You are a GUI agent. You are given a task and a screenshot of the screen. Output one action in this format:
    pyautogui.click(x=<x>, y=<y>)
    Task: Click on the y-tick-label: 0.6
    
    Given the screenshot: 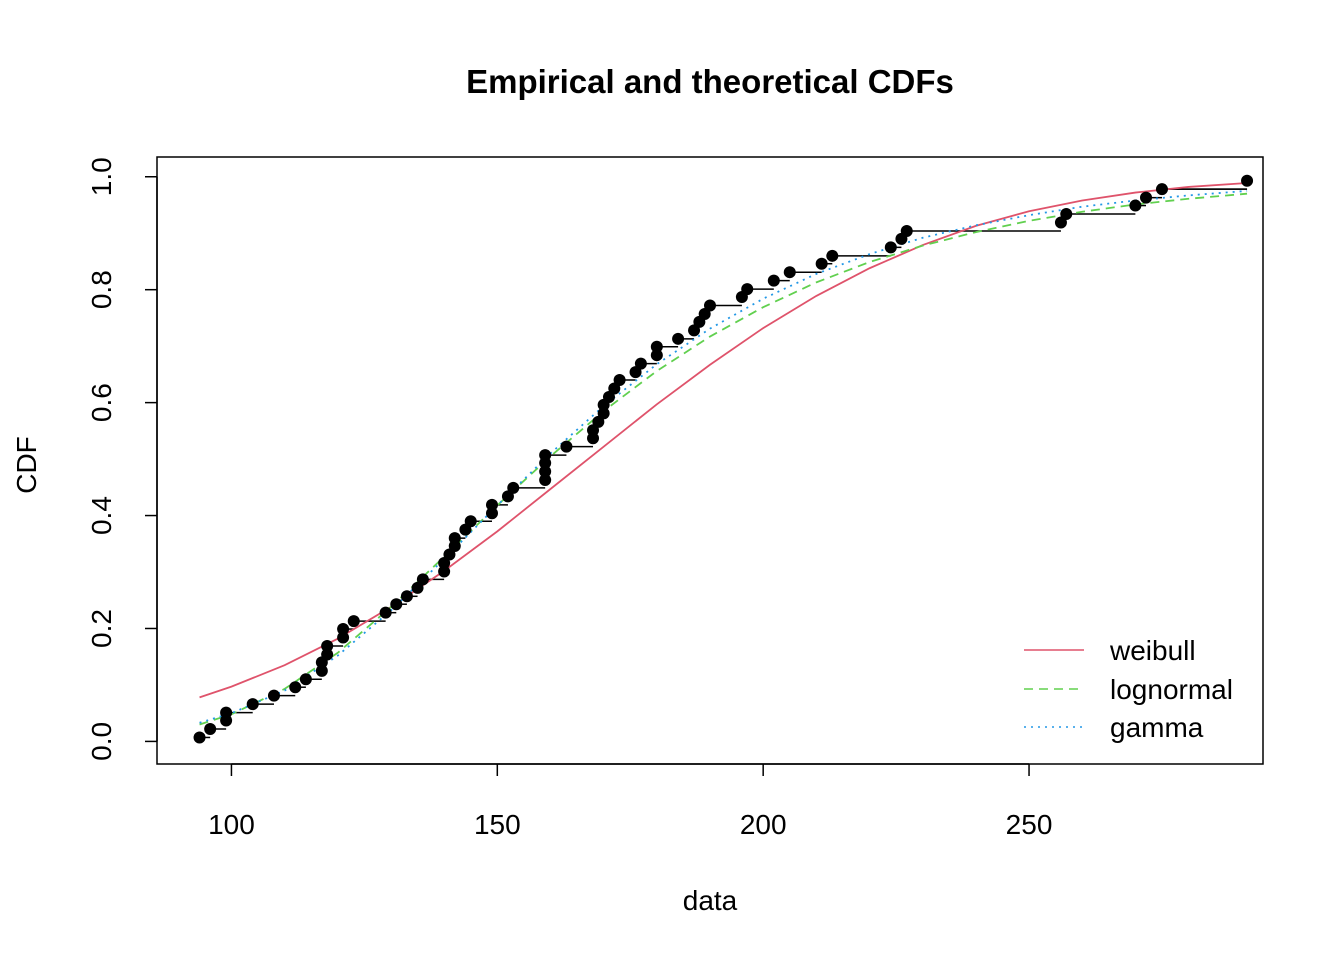 What is the action you would take?
    pyautogui.click(x=101, y=402)
    